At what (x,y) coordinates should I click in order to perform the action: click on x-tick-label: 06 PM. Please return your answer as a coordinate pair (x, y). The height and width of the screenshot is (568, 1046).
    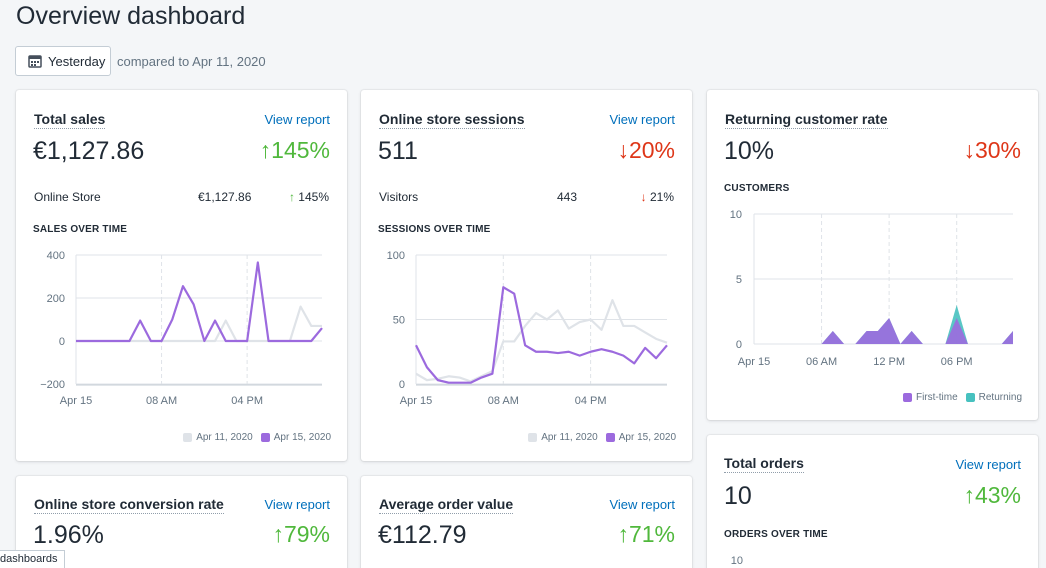
    Looking at the image, I should click on (957, 362).